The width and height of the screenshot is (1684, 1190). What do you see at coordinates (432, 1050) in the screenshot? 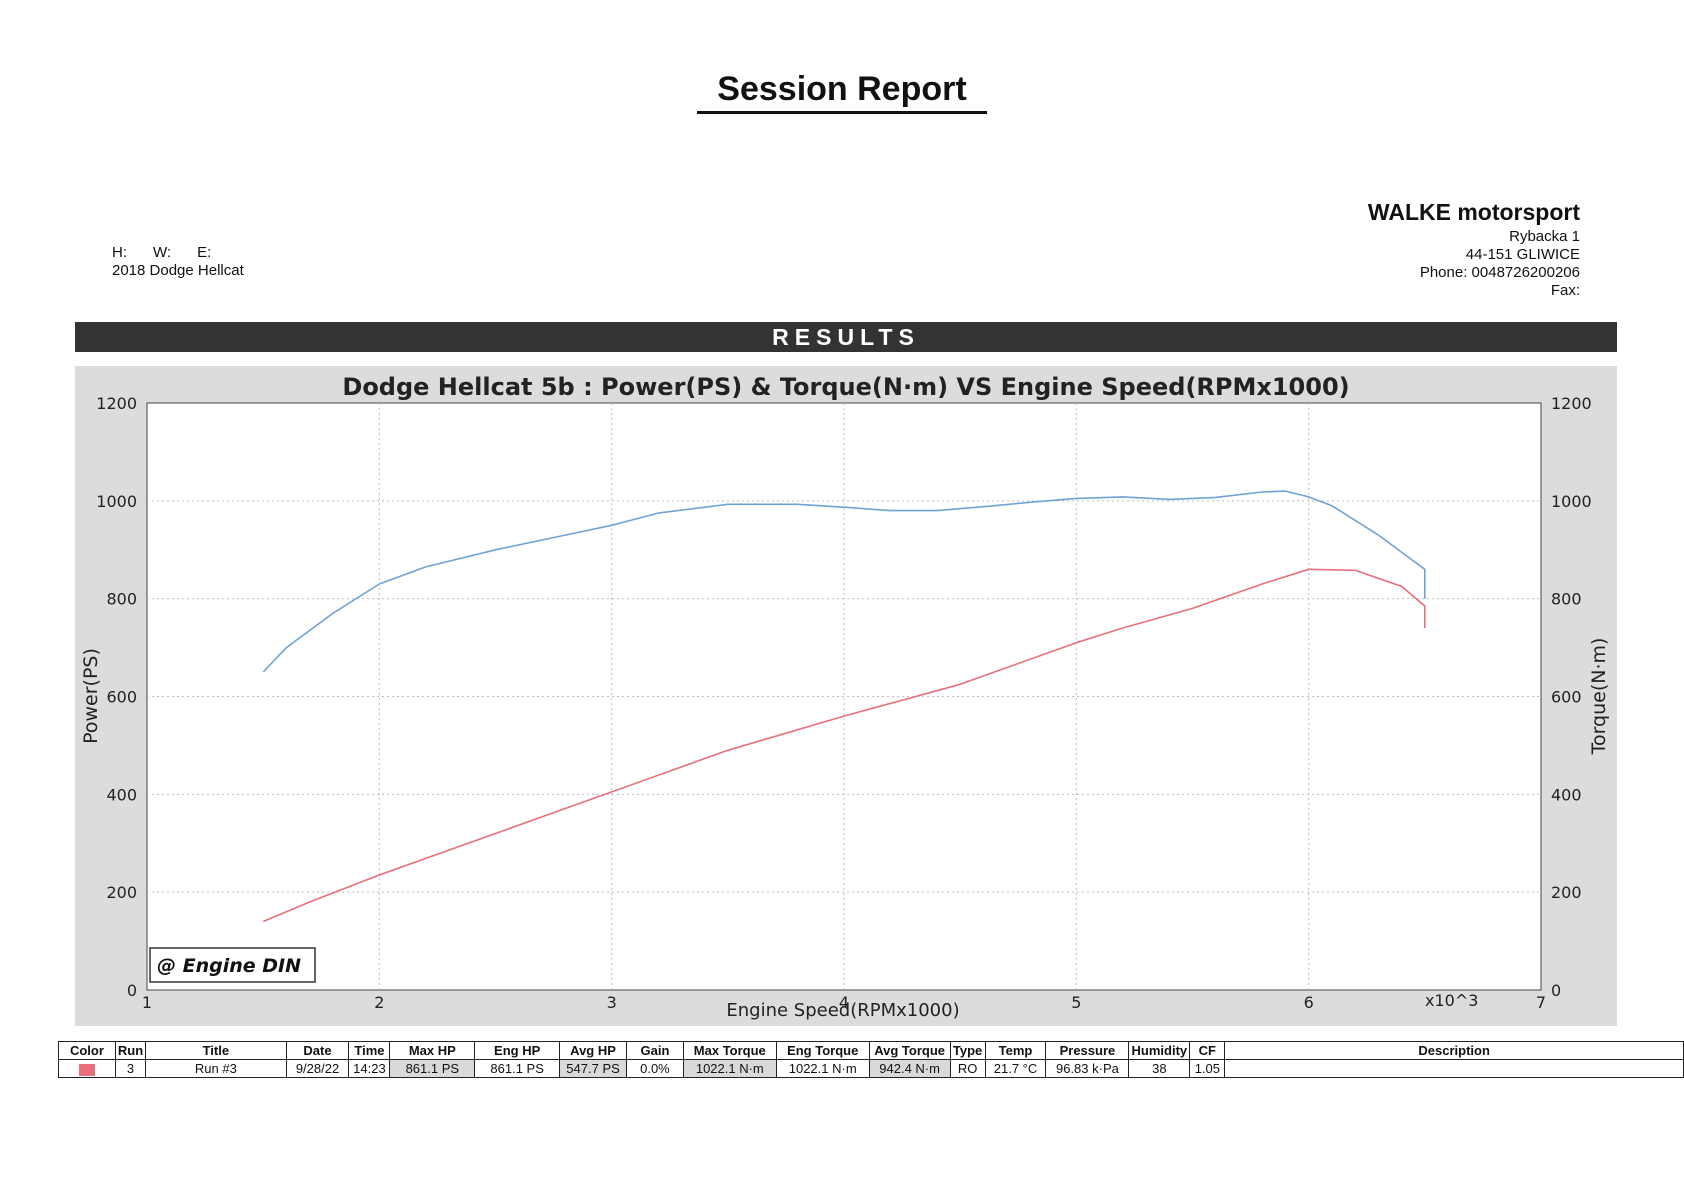
I see `col-max-hp: Max HP` at bounding box center [432, 1050].